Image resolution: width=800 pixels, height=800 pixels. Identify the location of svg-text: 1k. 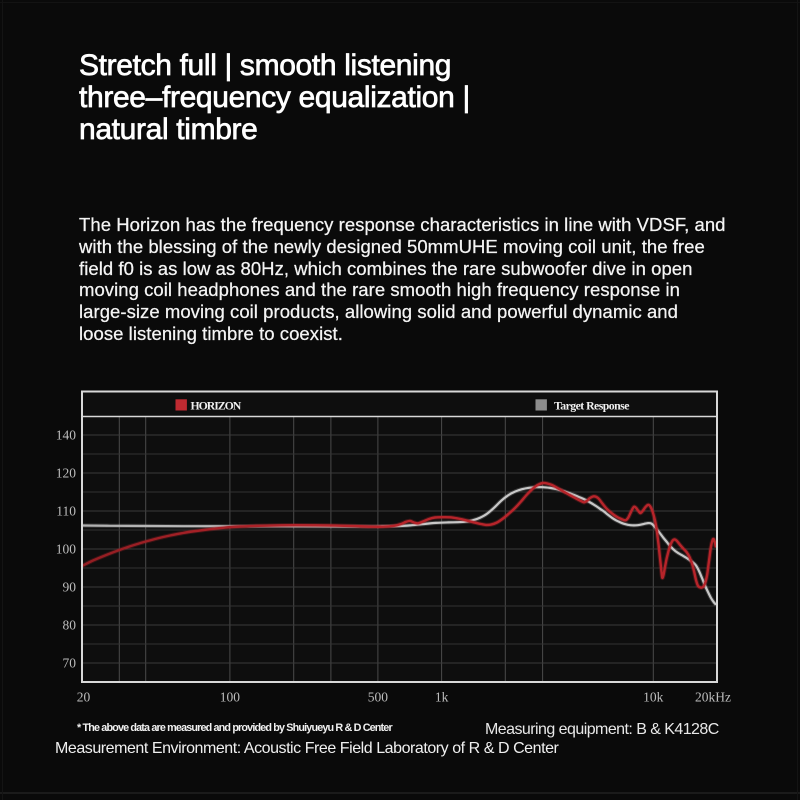
(442, 697).